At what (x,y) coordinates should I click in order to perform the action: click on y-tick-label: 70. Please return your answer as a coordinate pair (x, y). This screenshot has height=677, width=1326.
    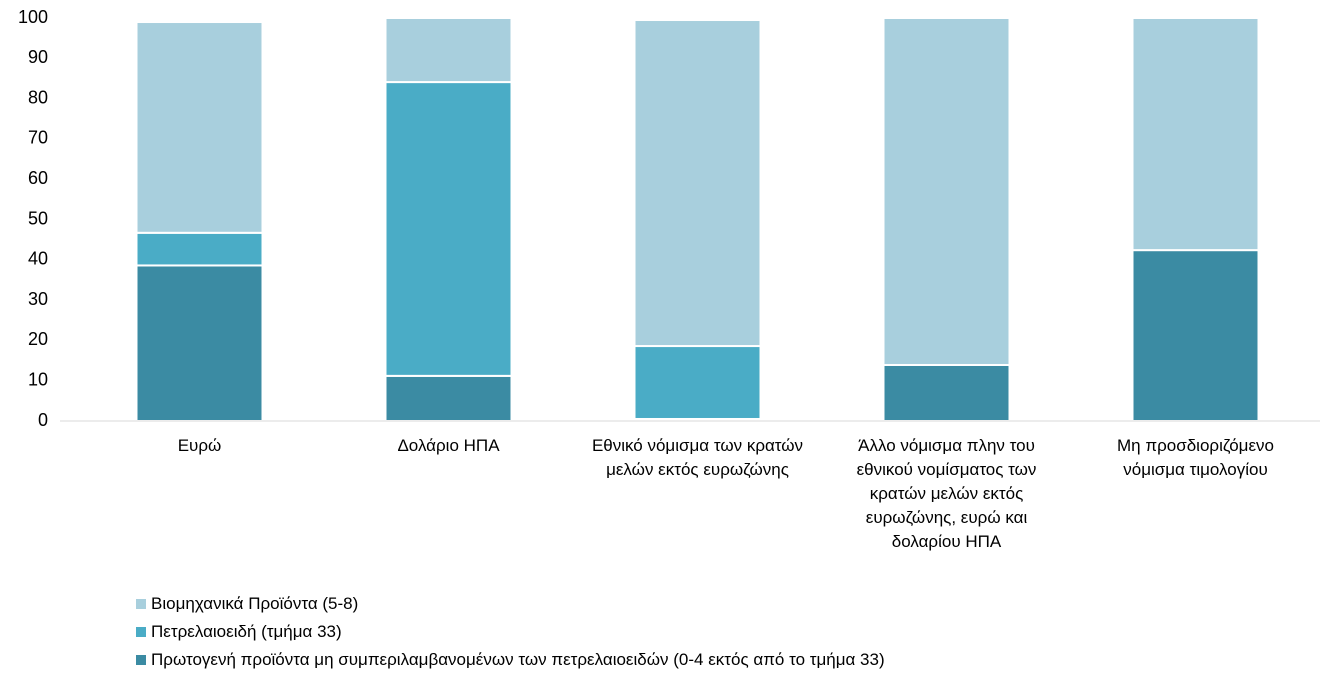
    Looking at the image, I should click on (38, 138).